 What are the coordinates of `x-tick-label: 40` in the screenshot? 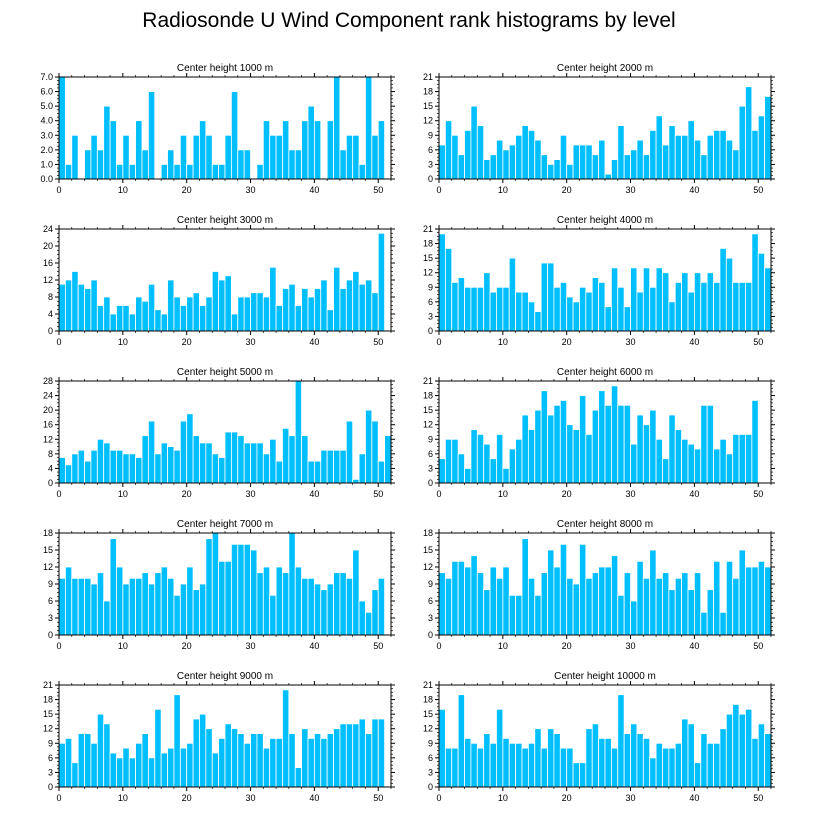 It's located at (314, 190).